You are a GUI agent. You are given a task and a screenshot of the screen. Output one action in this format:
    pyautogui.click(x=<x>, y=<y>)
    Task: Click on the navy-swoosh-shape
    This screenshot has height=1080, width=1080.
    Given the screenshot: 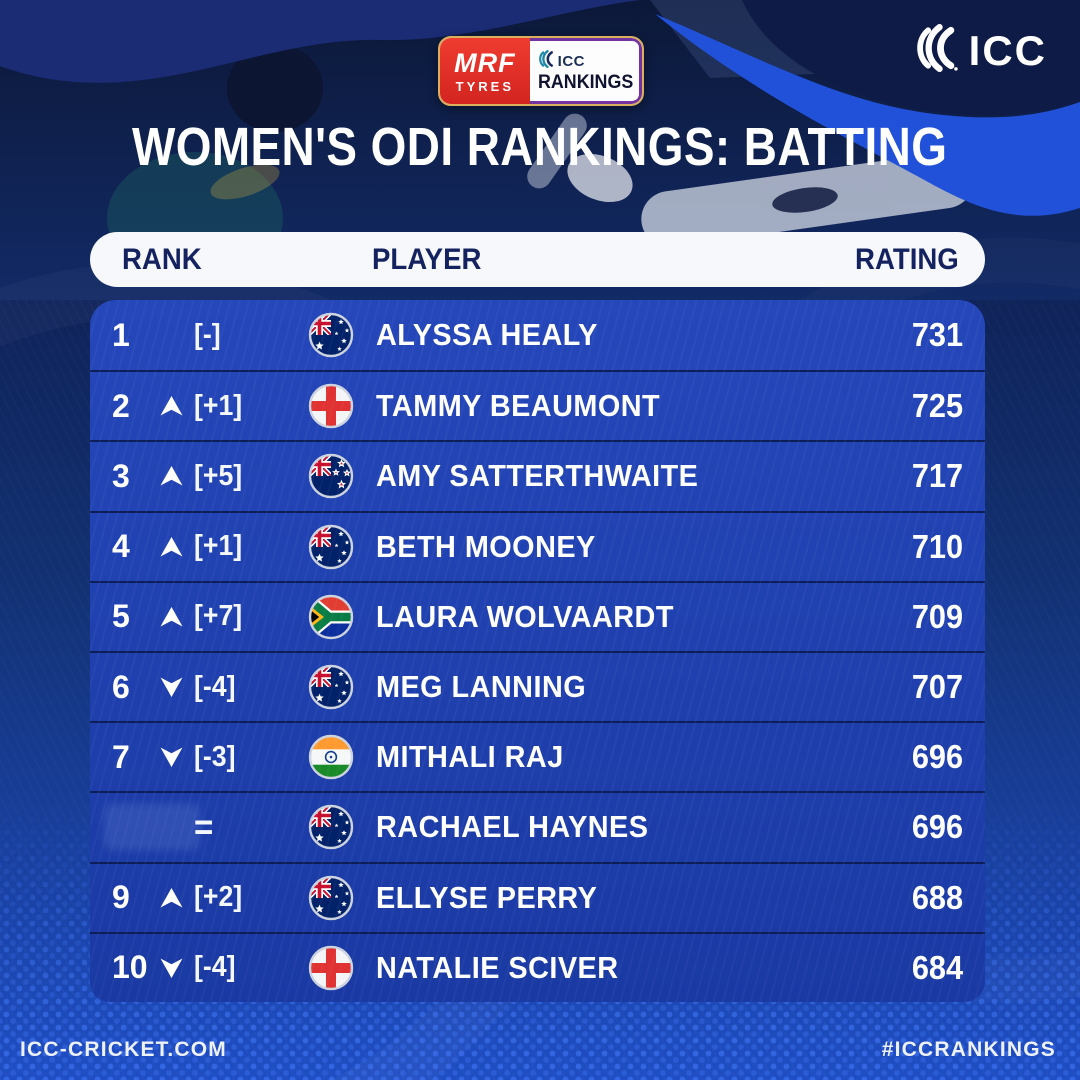 What is the action you would take?
    pyautogui.click(x=320, y=41)
    